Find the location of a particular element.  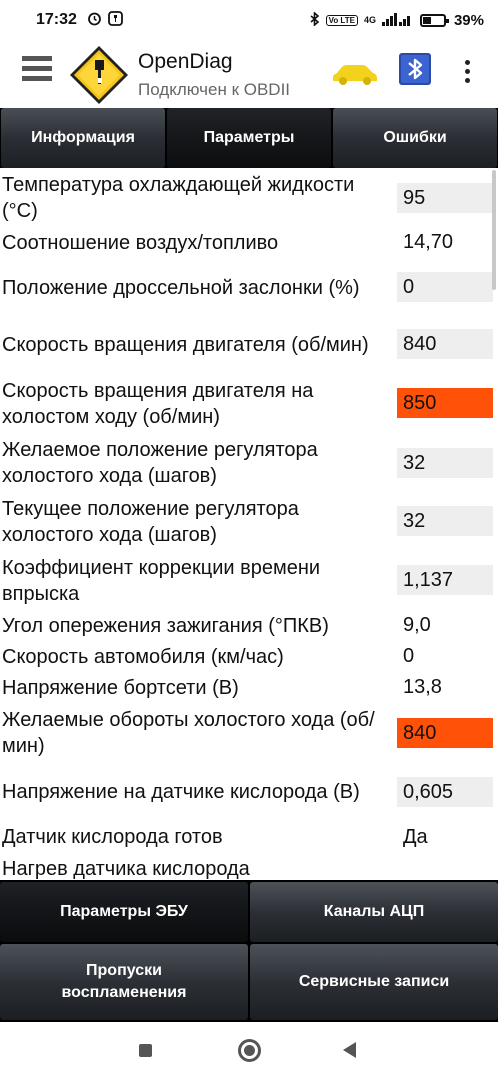

menu-icon is located at coordinates (37, 71).